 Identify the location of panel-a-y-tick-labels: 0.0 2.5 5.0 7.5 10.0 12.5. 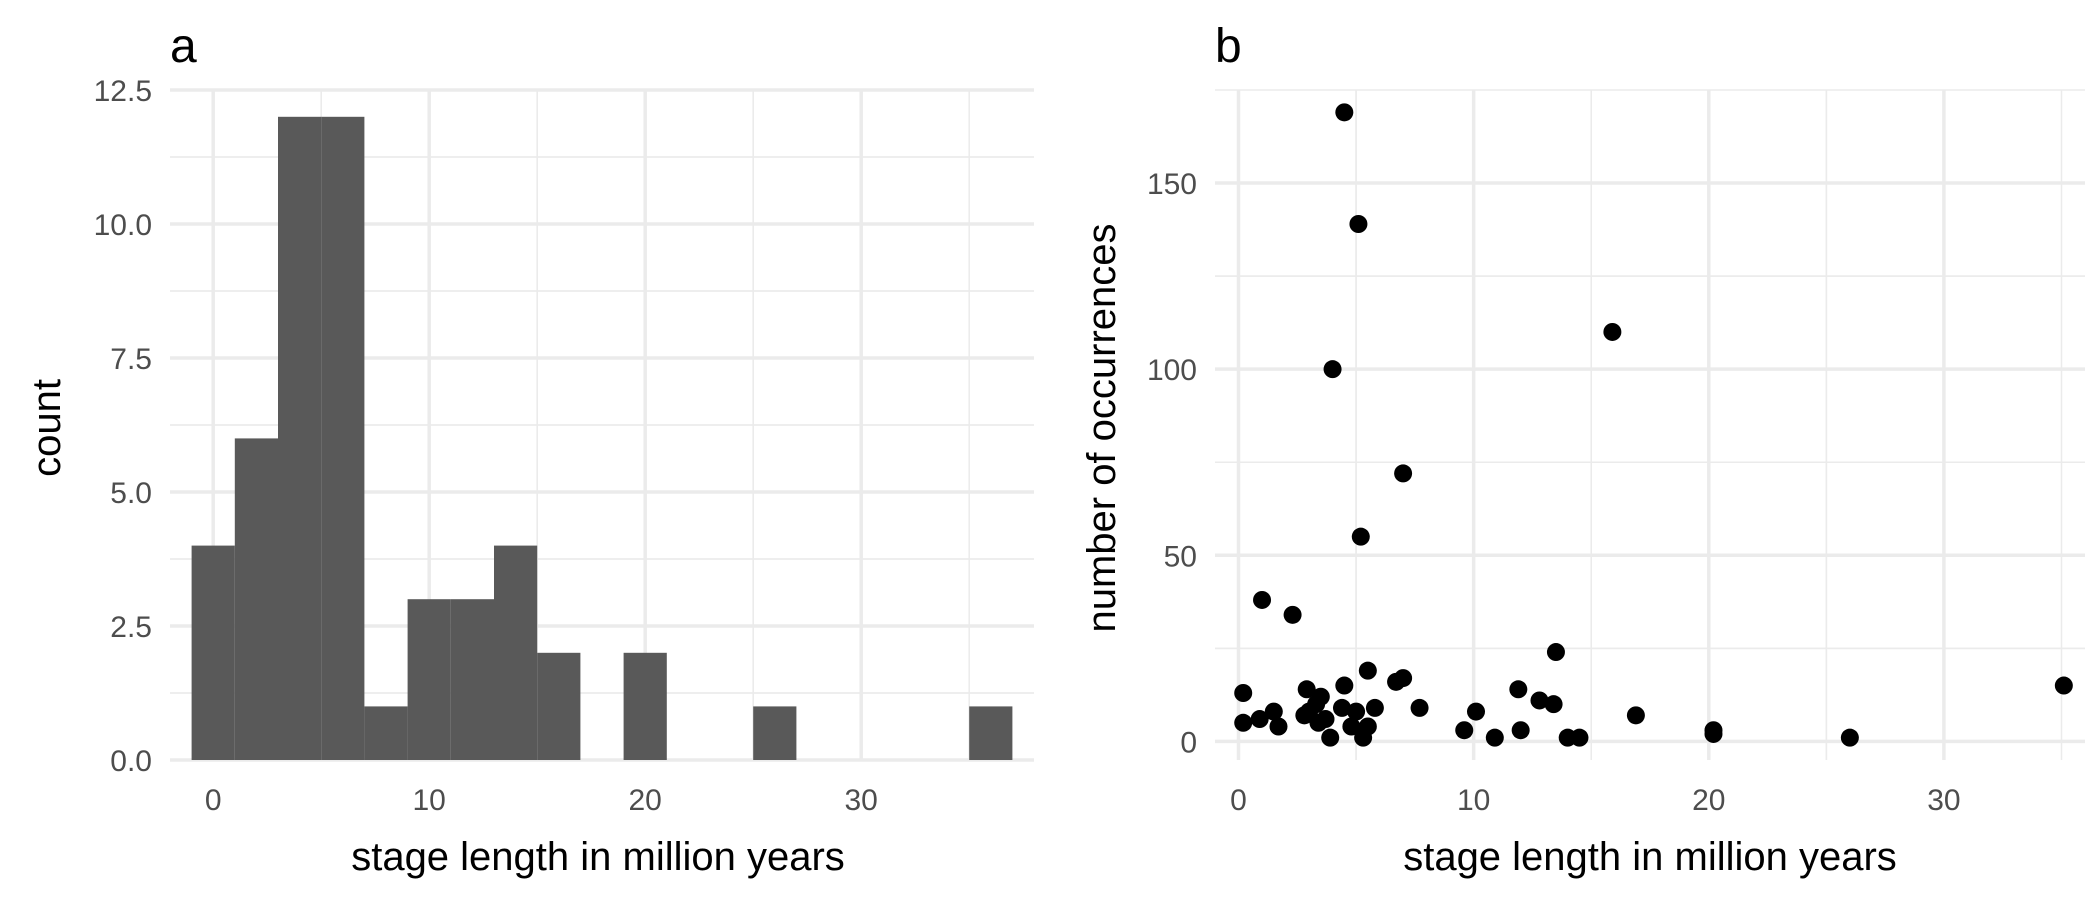
(123, 426).